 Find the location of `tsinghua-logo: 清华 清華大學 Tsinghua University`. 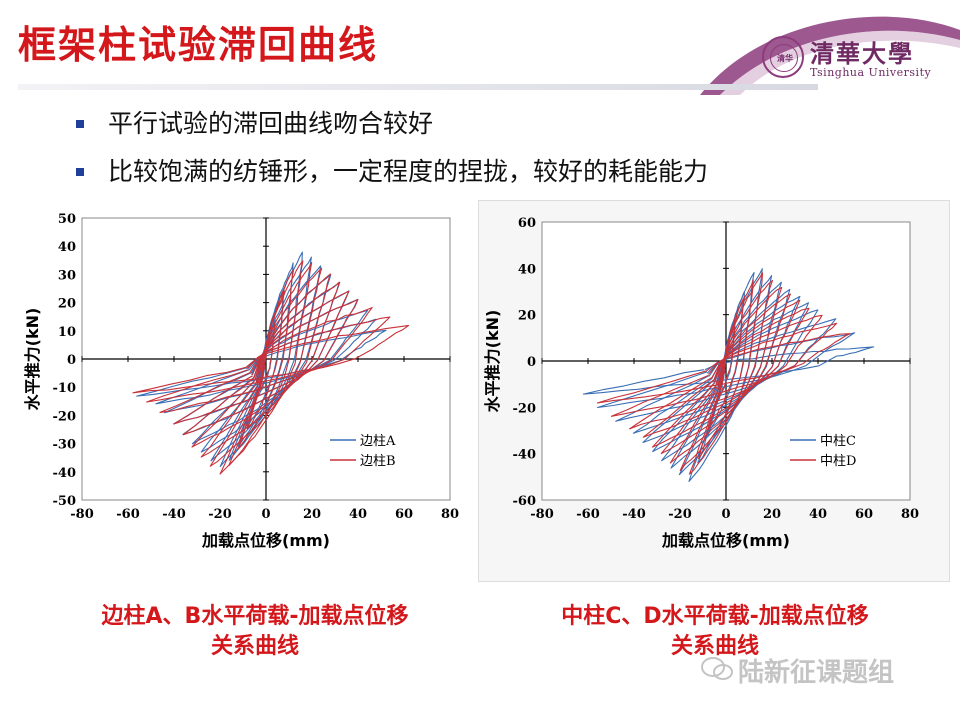

tsinghua-logo: 清华 清華大學 Tsinghua University is located at coordinates (847, 59).